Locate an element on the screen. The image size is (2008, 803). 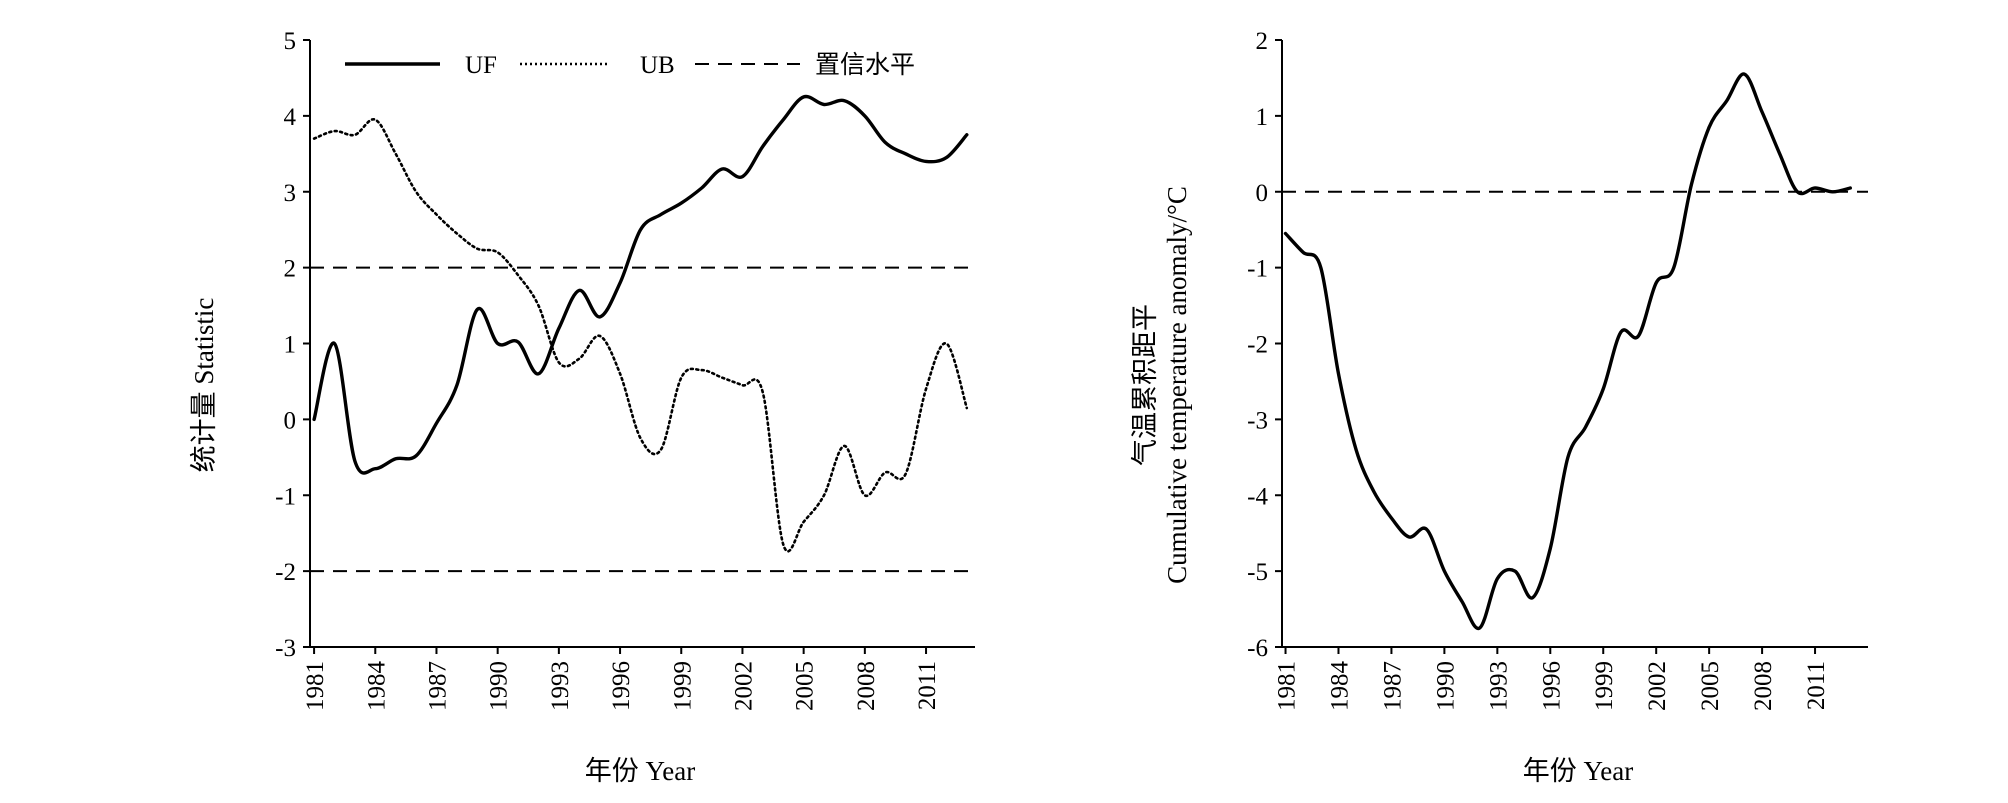
left-y-tick-label: 5 is located at coordinates (290, 41).